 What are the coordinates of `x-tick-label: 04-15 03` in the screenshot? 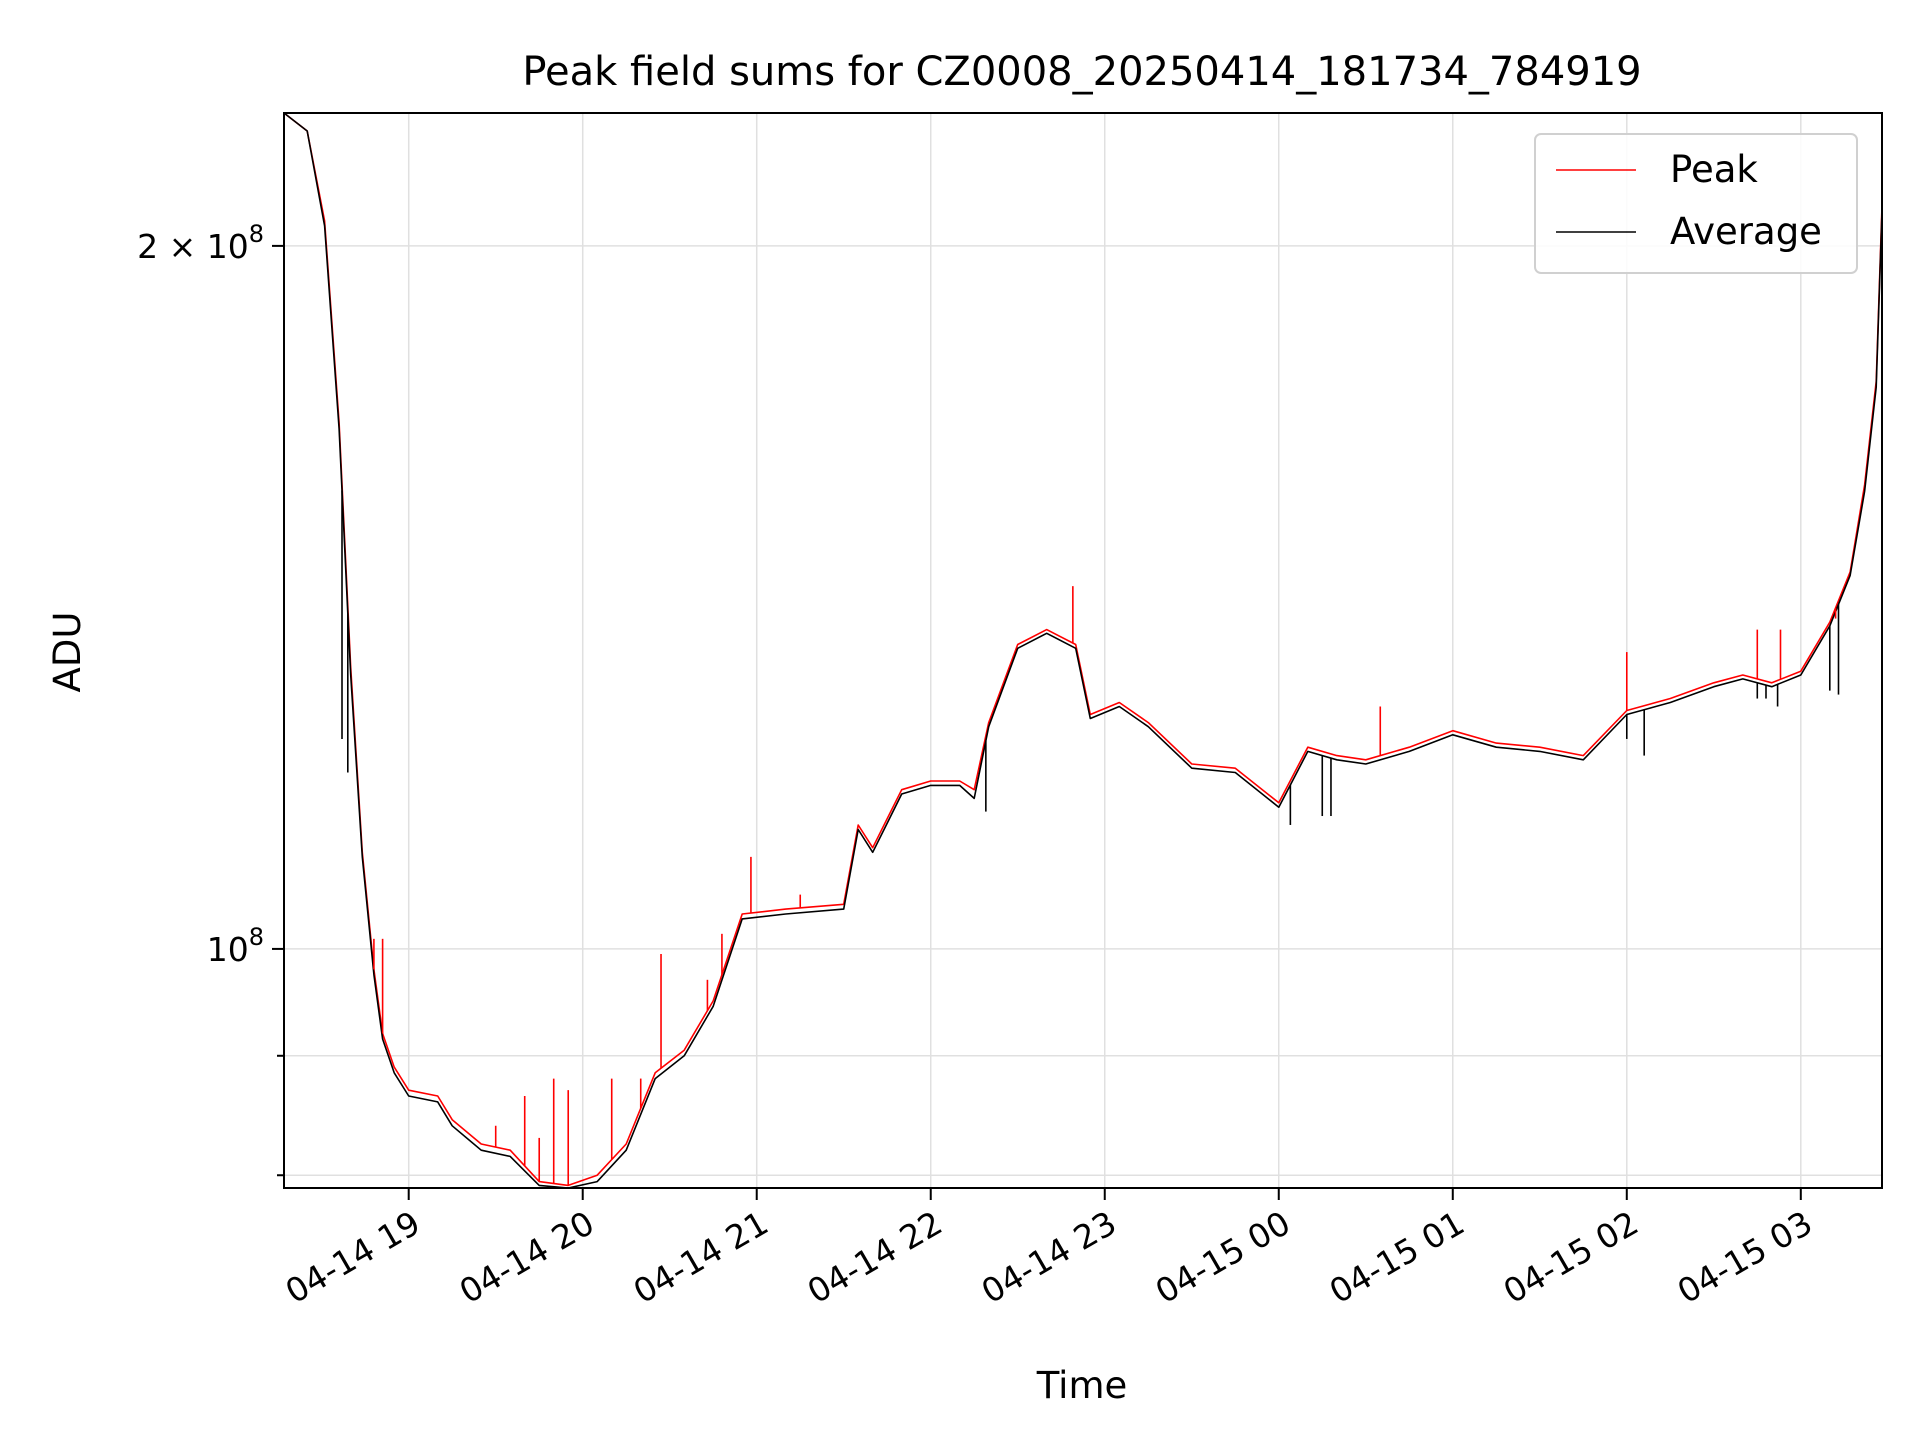 It's located at (1745, 1257).